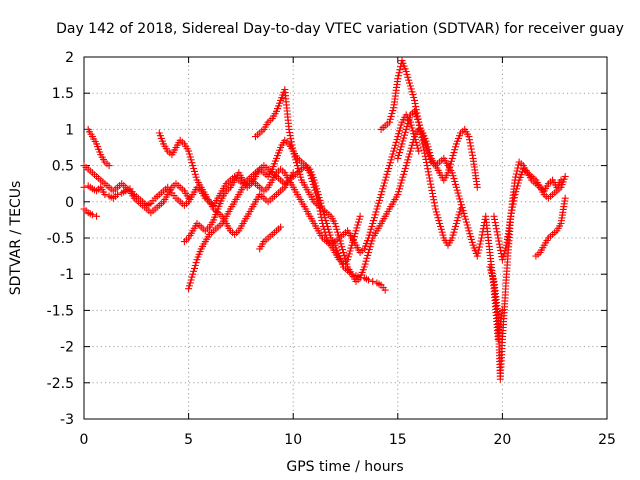  I want to click on x-axis-label: GPS time / hours, so click(344, 467).